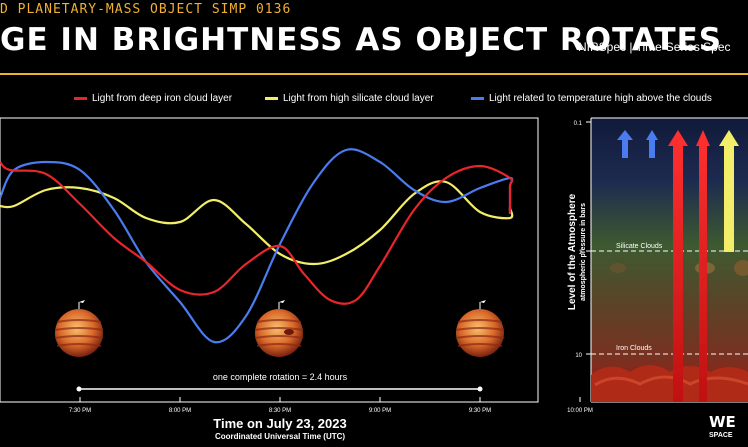  What do you see at coordinates (578, 356) in the screenshot?
I see `pressure-tick-2: 10` at bounding box center [578, 356].